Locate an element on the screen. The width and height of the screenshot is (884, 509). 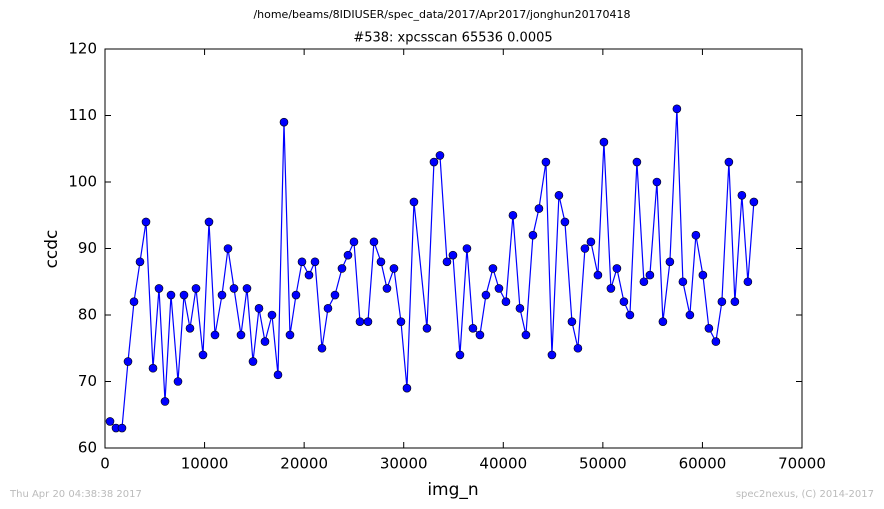
y-axis-label: ccdc is located at coordinates (52, 249).